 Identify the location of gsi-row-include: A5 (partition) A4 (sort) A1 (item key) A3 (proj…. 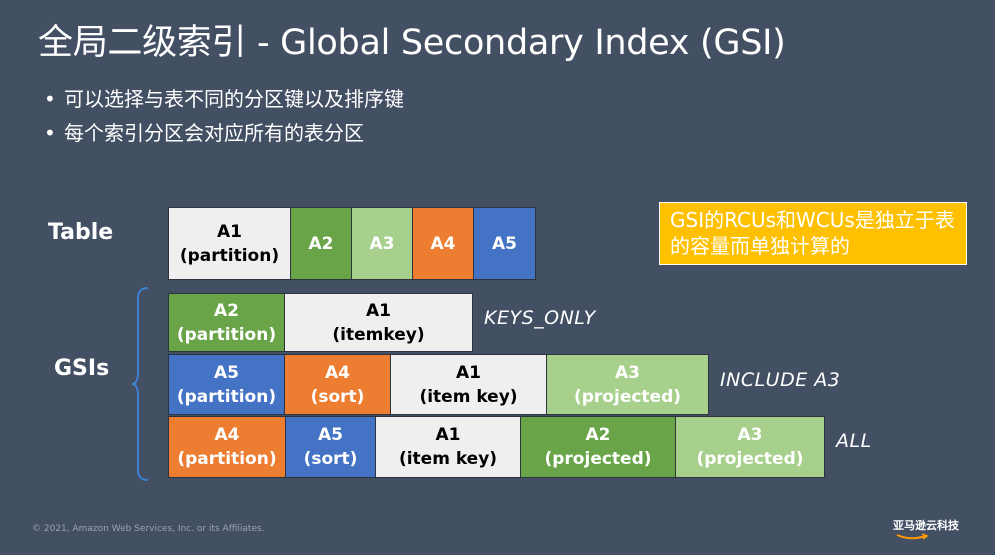
(438, 384).